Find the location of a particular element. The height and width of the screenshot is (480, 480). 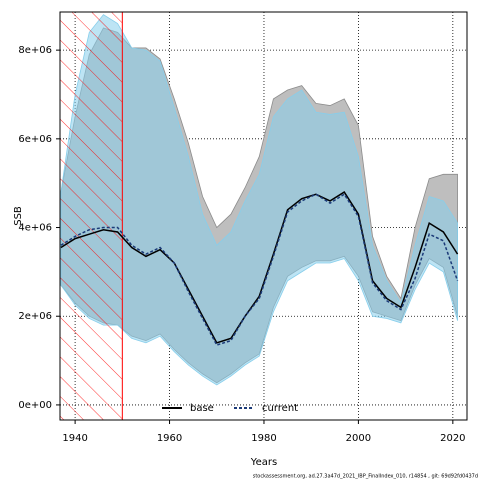

y-axis-label: SSB is located at coordinates (18, 216).